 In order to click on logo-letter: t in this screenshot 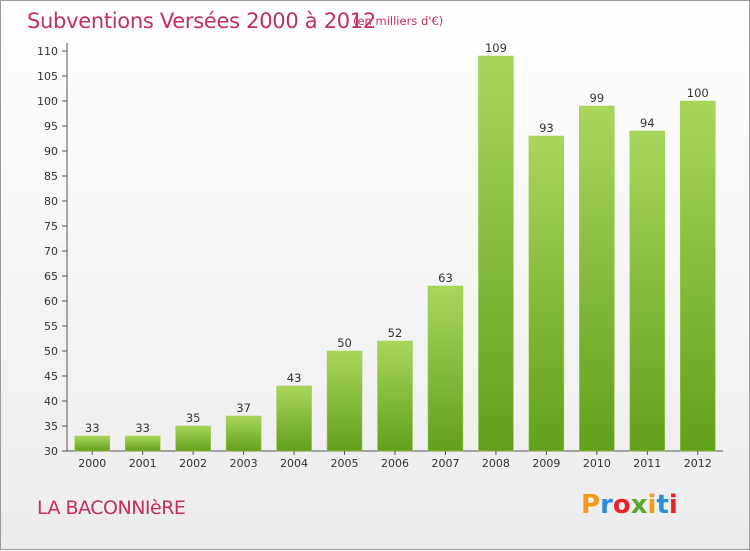, I will do `click(662, 505)`.